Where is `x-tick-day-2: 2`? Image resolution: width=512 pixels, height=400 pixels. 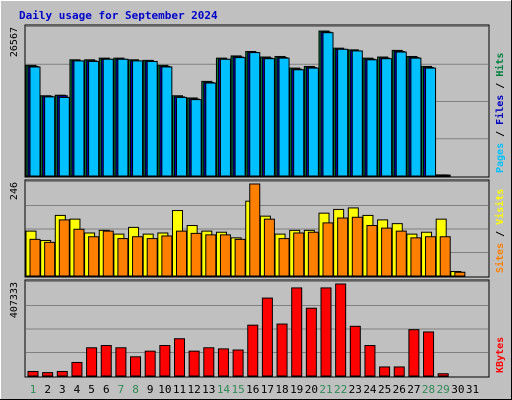
x-tick-day-2: 2 is located at coordinates (47, 389).